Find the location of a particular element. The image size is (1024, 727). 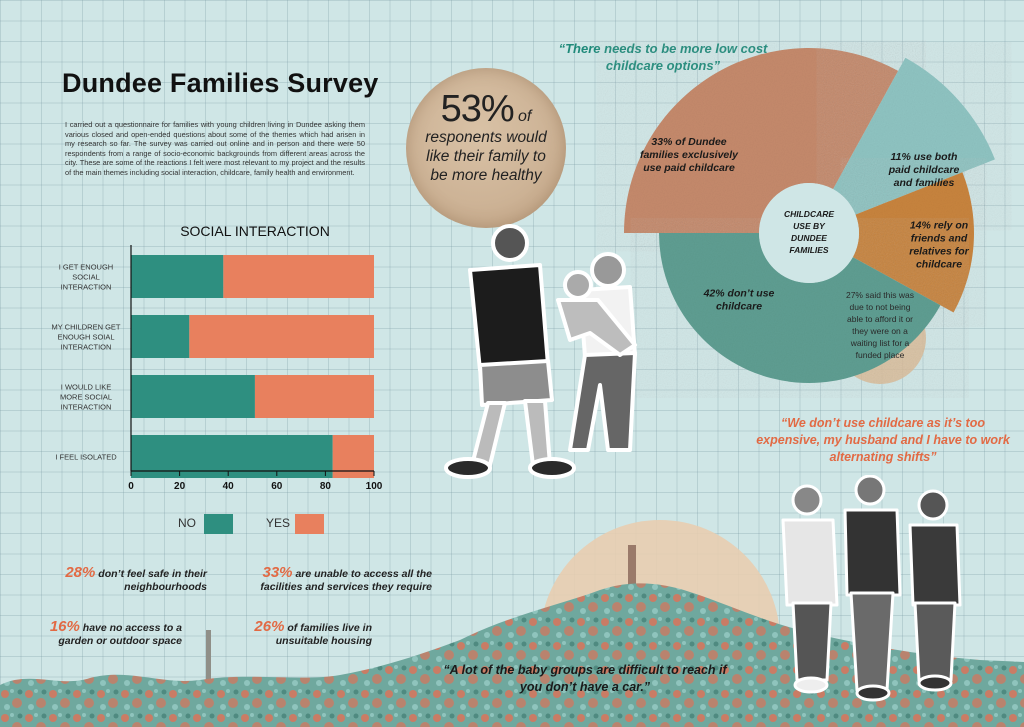

note-line: due to not being is located at coordinates (880, 307).